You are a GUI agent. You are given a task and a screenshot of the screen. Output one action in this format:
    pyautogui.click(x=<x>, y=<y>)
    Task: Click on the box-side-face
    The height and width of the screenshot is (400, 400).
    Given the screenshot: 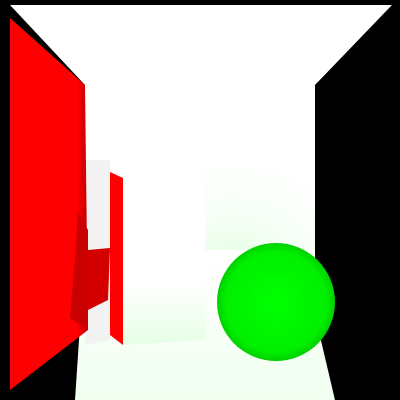 What is the action you would take?
    pyautogui.click(x=116, y=258)
    